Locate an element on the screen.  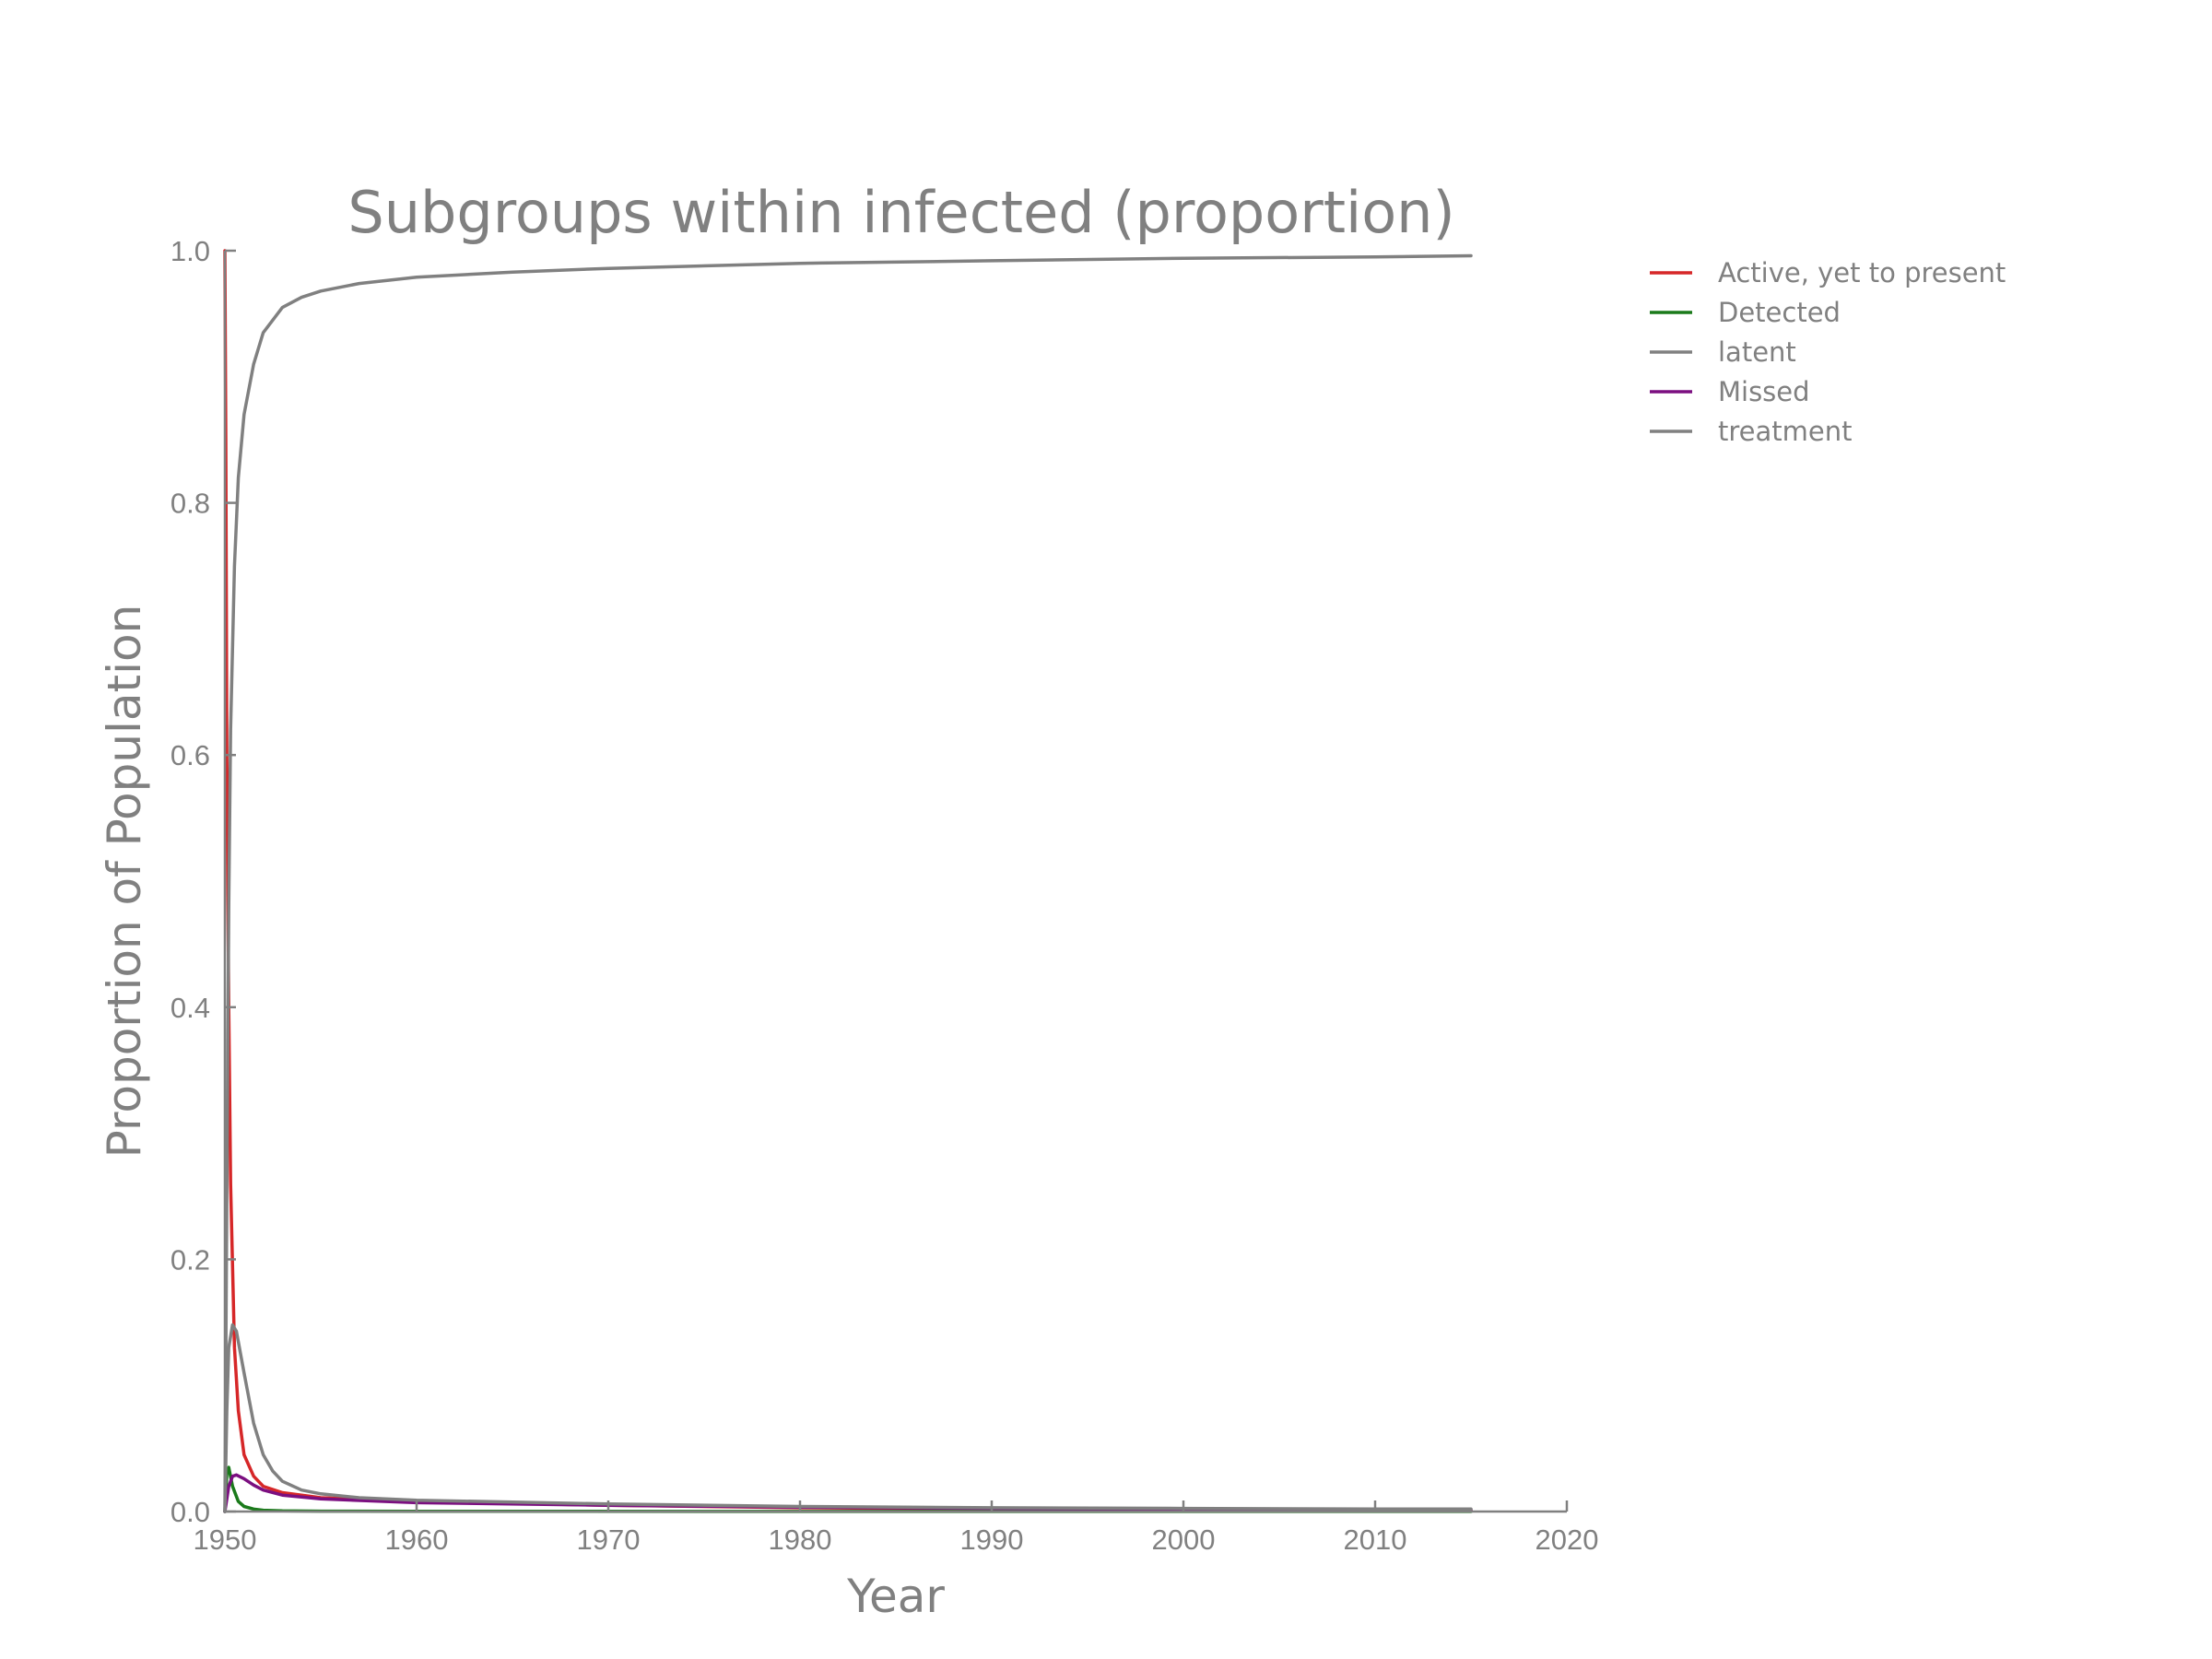
y-tick-label: 0.2 is located at coordinates (190, 1259).